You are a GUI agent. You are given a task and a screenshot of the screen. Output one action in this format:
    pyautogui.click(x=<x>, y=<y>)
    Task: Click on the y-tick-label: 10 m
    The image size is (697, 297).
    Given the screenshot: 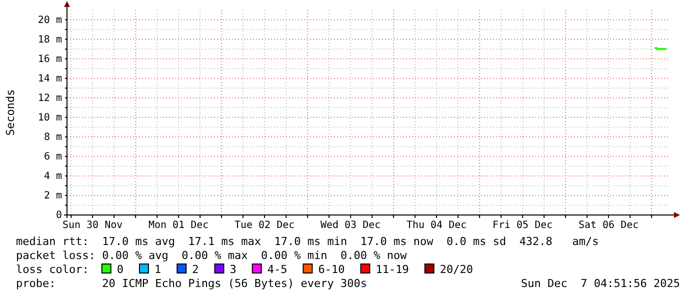 What is the action you would take?
    pyautogui.click(x=50, y=118)
    